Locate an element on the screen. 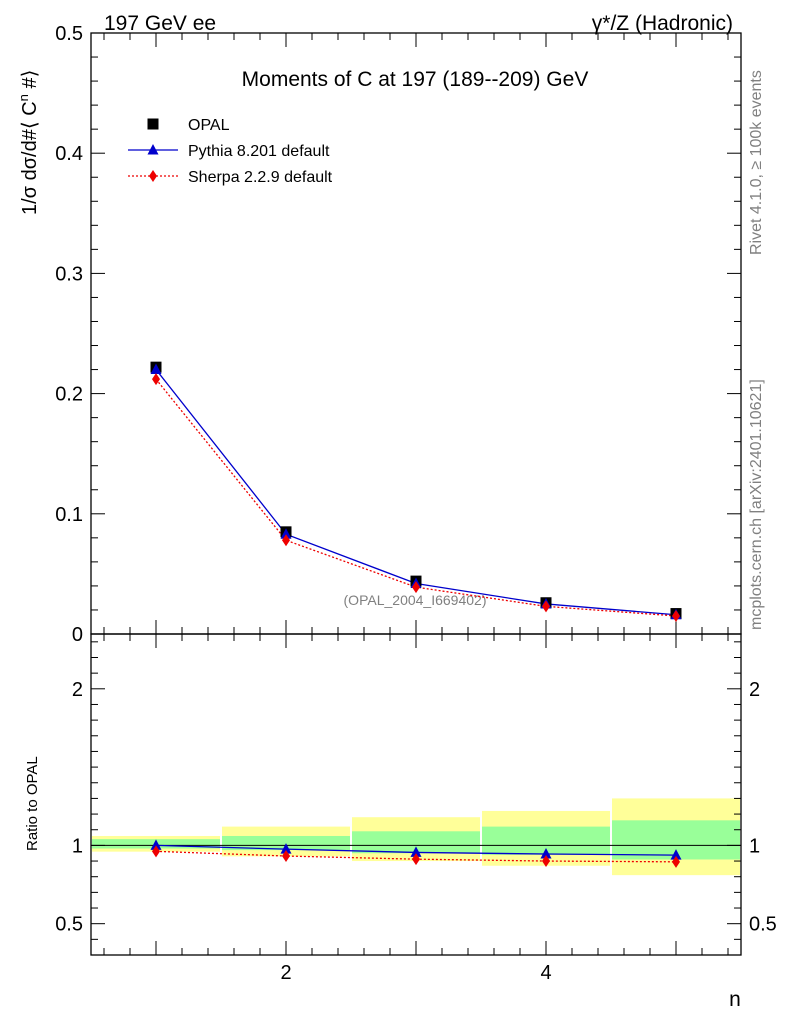 This screenshot has width=786, height=1024. header-right: γ*/Z (Hadronic) is located at coordinates (662, 23).